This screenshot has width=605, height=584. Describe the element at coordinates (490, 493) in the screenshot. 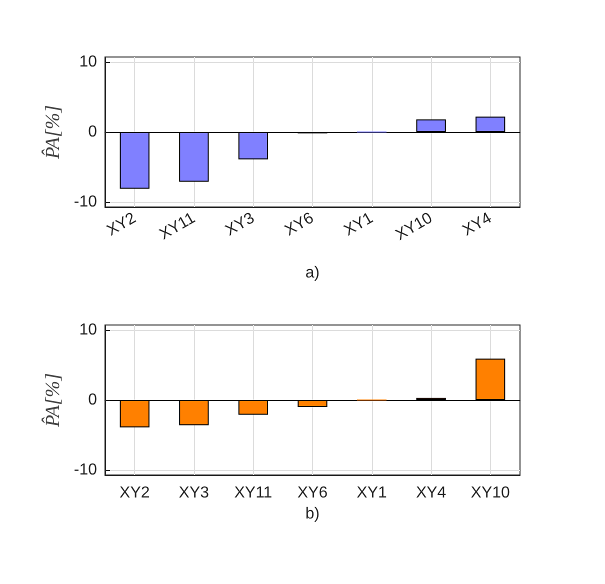

I see `x-tick-label: XY10` at that location.